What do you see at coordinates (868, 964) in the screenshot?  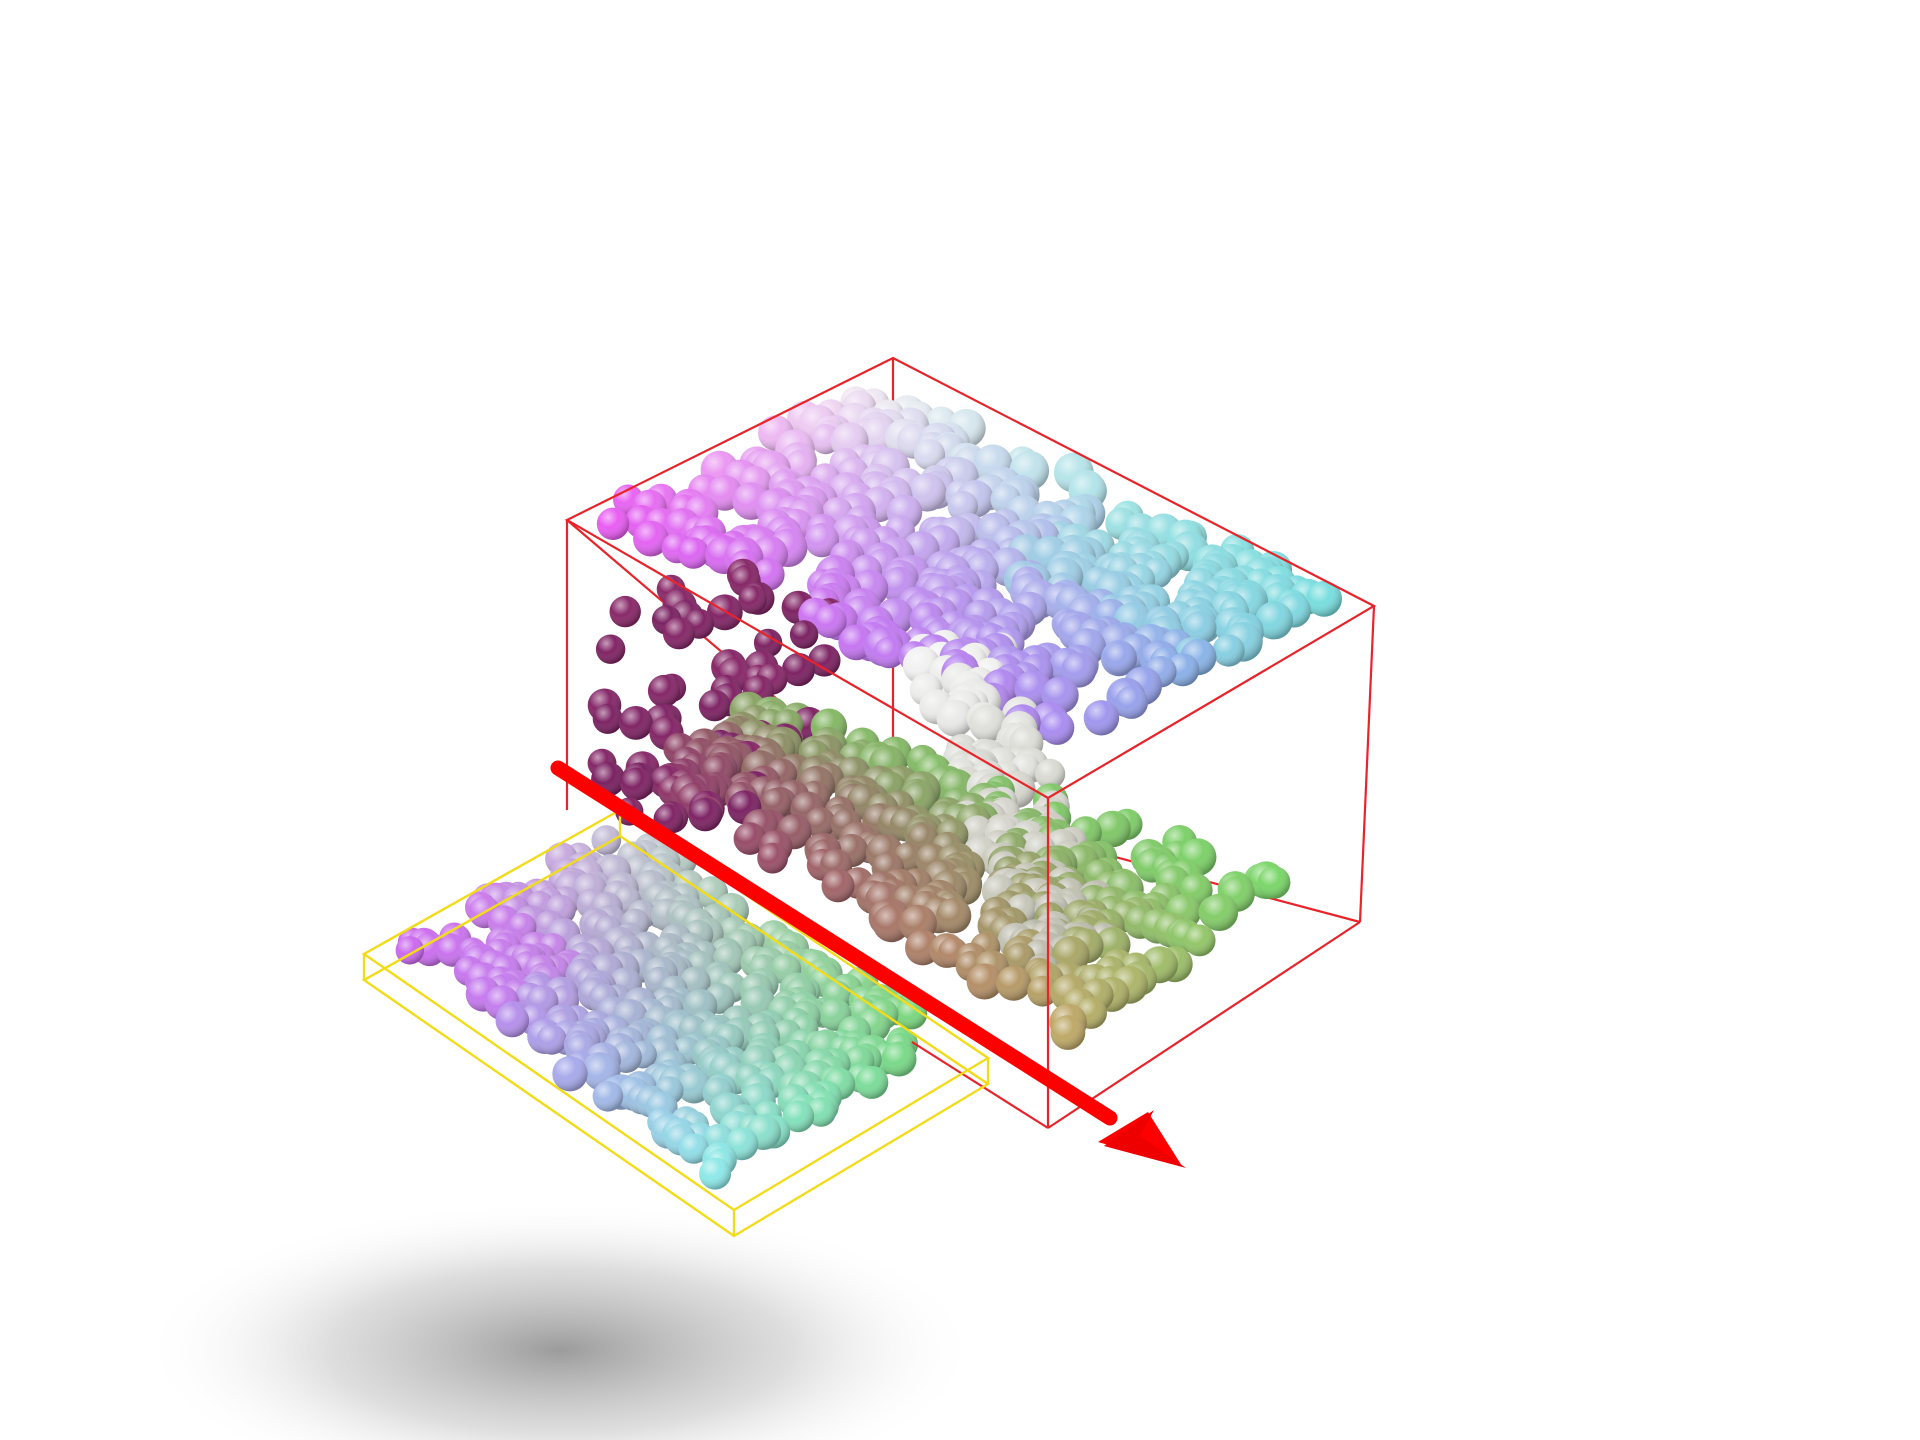 I see `direction-arrow-icon` at bounding box center [868, 964].